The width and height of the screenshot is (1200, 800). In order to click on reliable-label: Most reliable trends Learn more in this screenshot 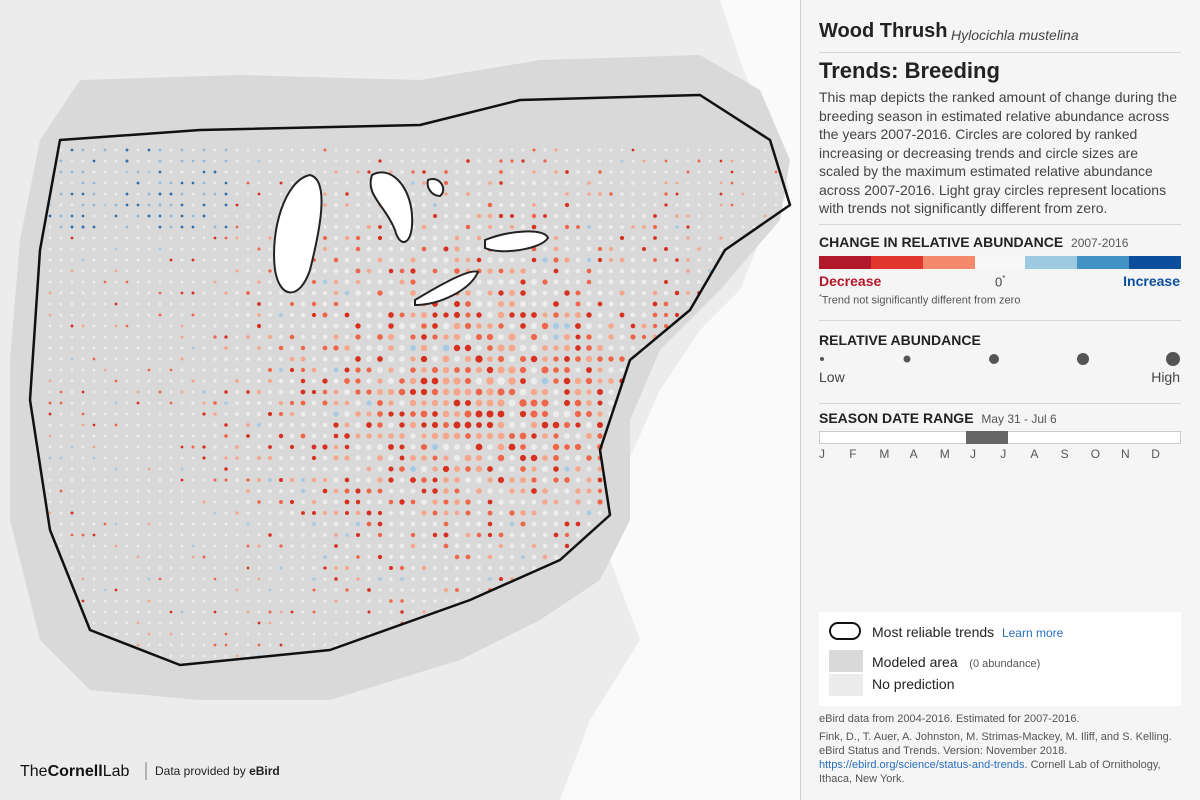, I will do `click(967, 632)`.